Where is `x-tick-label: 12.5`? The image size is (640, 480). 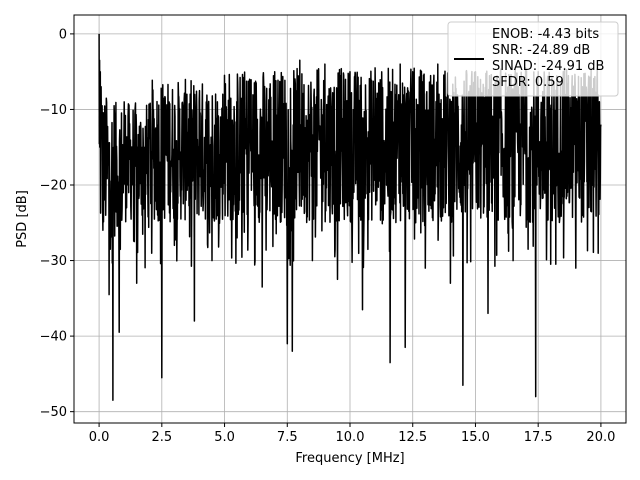 x-tick-label: 12.5 is located at coordinates (412, 437).